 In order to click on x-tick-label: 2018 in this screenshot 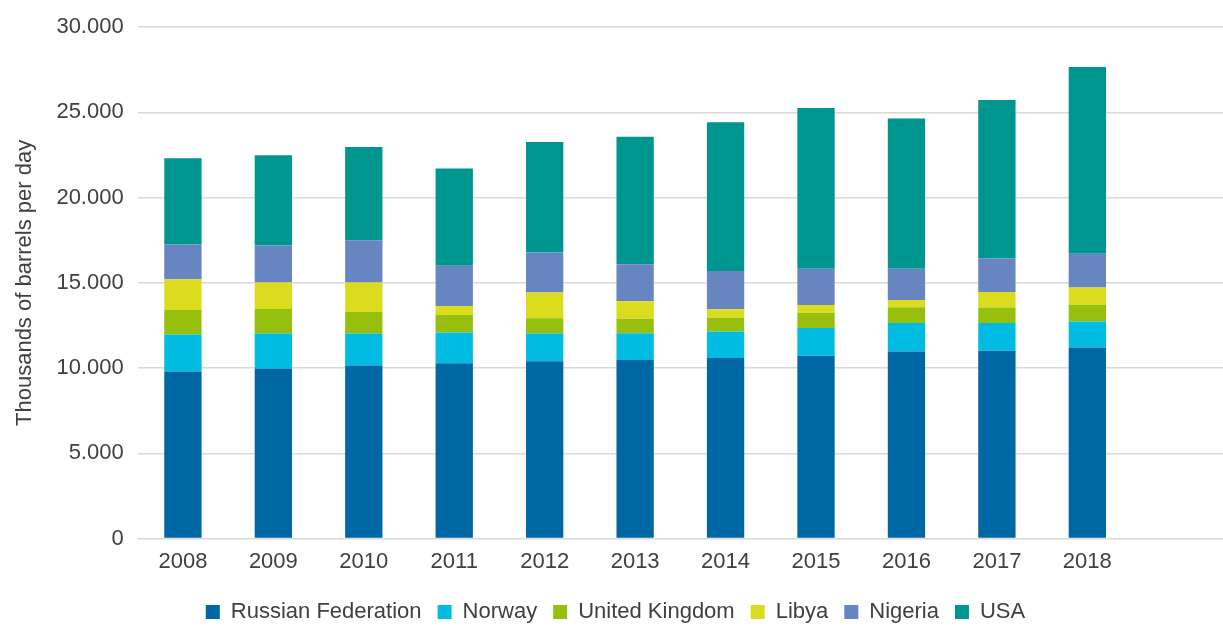, I will do `click(1087, 560)`.